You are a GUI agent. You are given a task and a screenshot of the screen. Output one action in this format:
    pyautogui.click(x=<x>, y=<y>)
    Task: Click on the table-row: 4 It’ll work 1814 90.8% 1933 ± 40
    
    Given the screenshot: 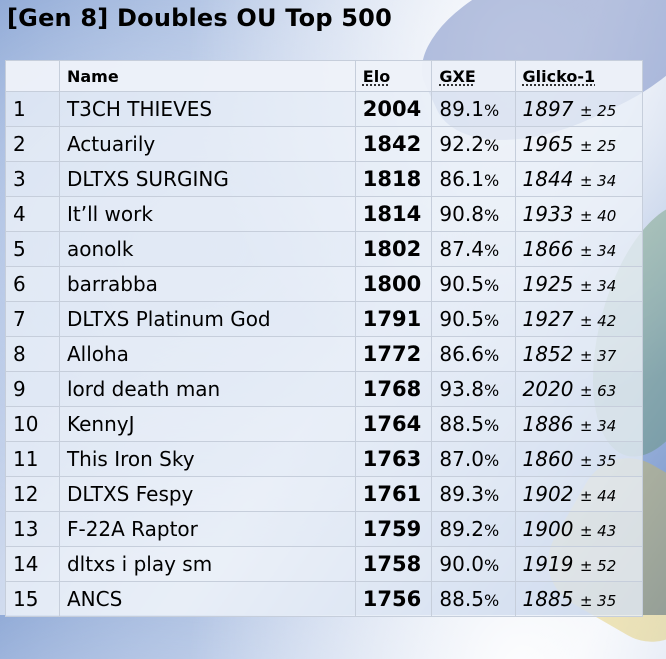 What is the action you would take?
    pyautogui.click(x=324, y=214)
    